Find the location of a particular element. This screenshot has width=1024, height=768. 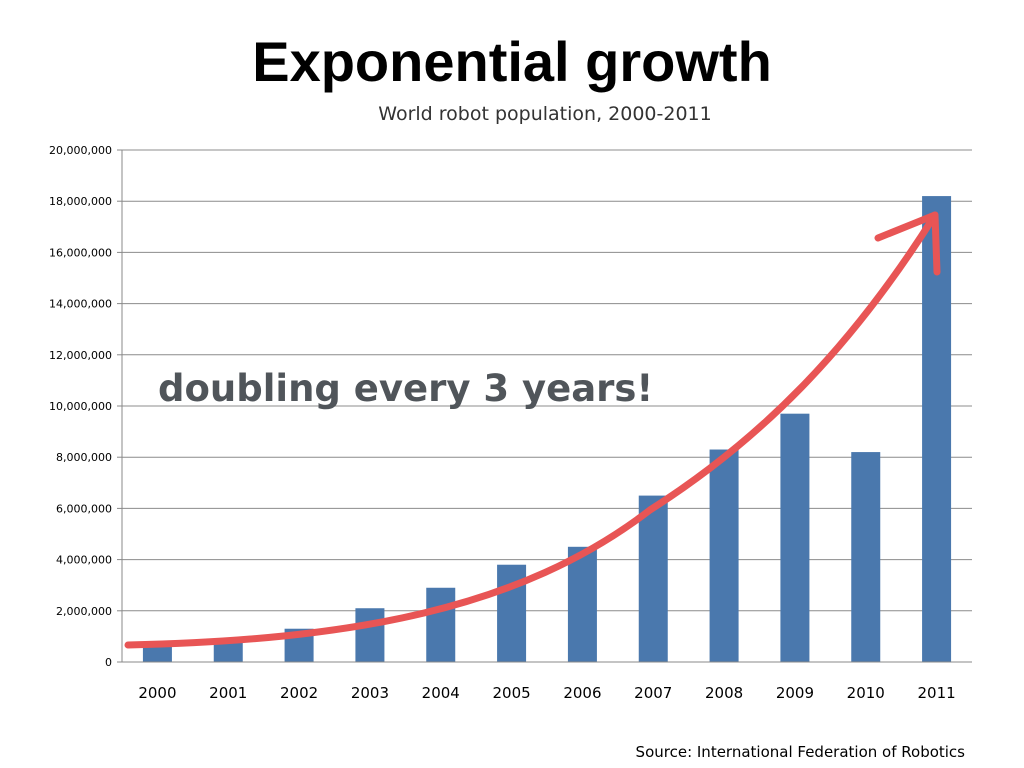

x-tick-label: 2011 is located at coordinates (936, 693).